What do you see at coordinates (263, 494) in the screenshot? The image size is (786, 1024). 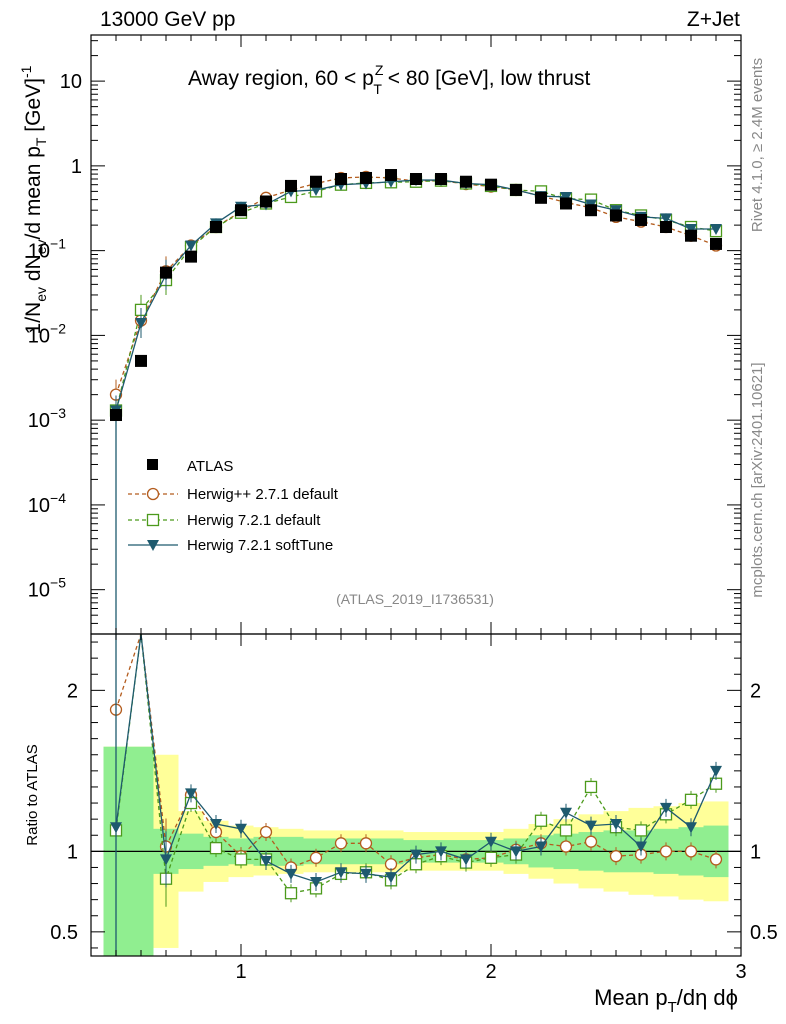 I see `legend-label-herwigpp: Herwig++ 2.7.1 default` at bounding box center [263, 494].